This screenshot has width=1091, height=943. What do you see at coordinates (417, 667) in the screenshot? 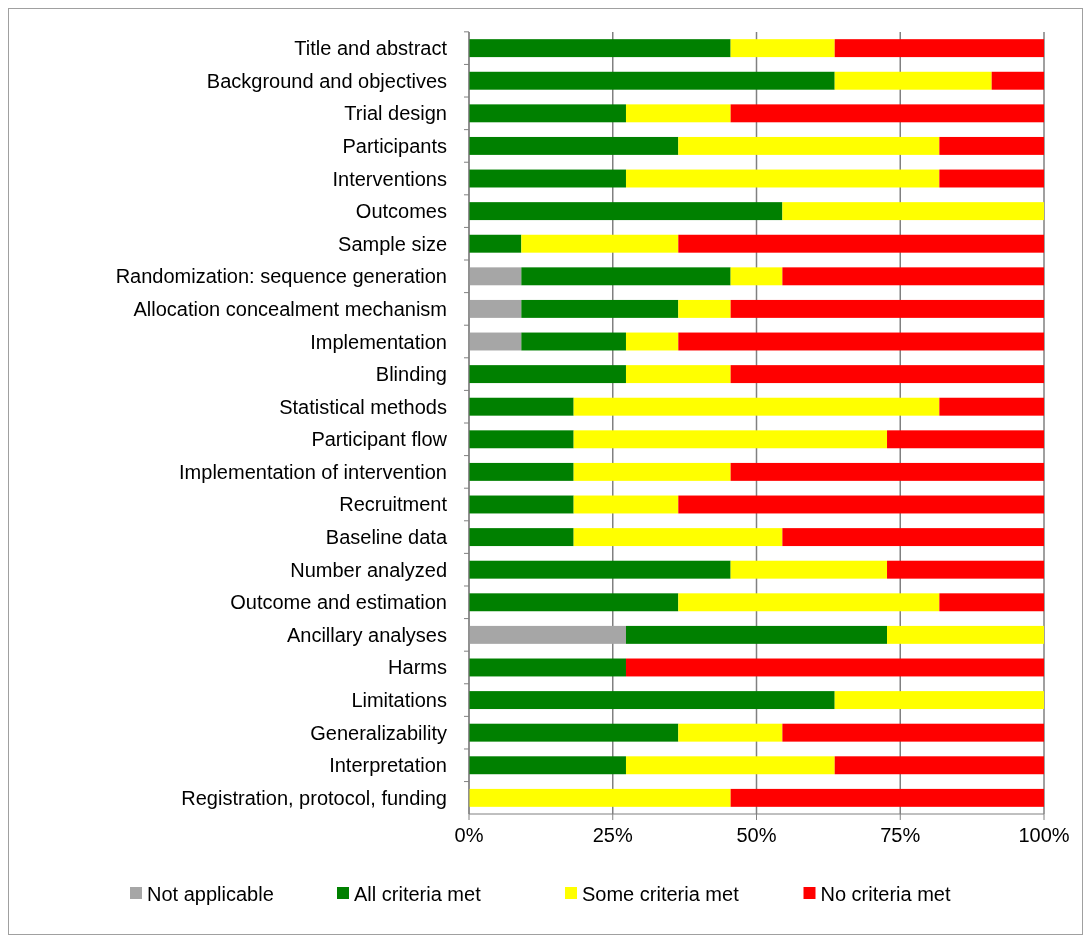
I see `y-tick-label: Harms` at bounding box center [417, 667].